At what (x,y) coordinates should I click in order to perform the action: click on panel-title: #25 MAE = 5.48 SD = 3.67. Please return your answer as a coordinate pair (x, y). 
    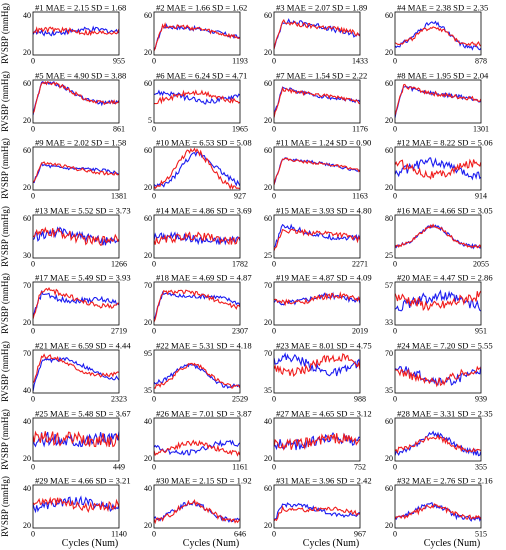
    Looking at the image, I should click on (83, 414).